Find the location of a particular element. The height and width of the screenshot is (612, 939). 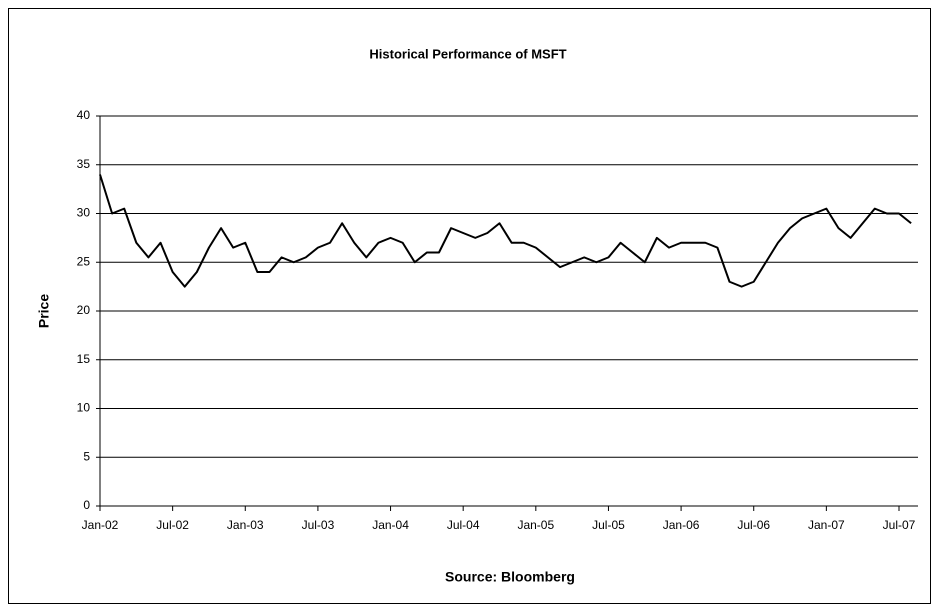

y-tick-label: 25 is located at coordinates (84, 261).